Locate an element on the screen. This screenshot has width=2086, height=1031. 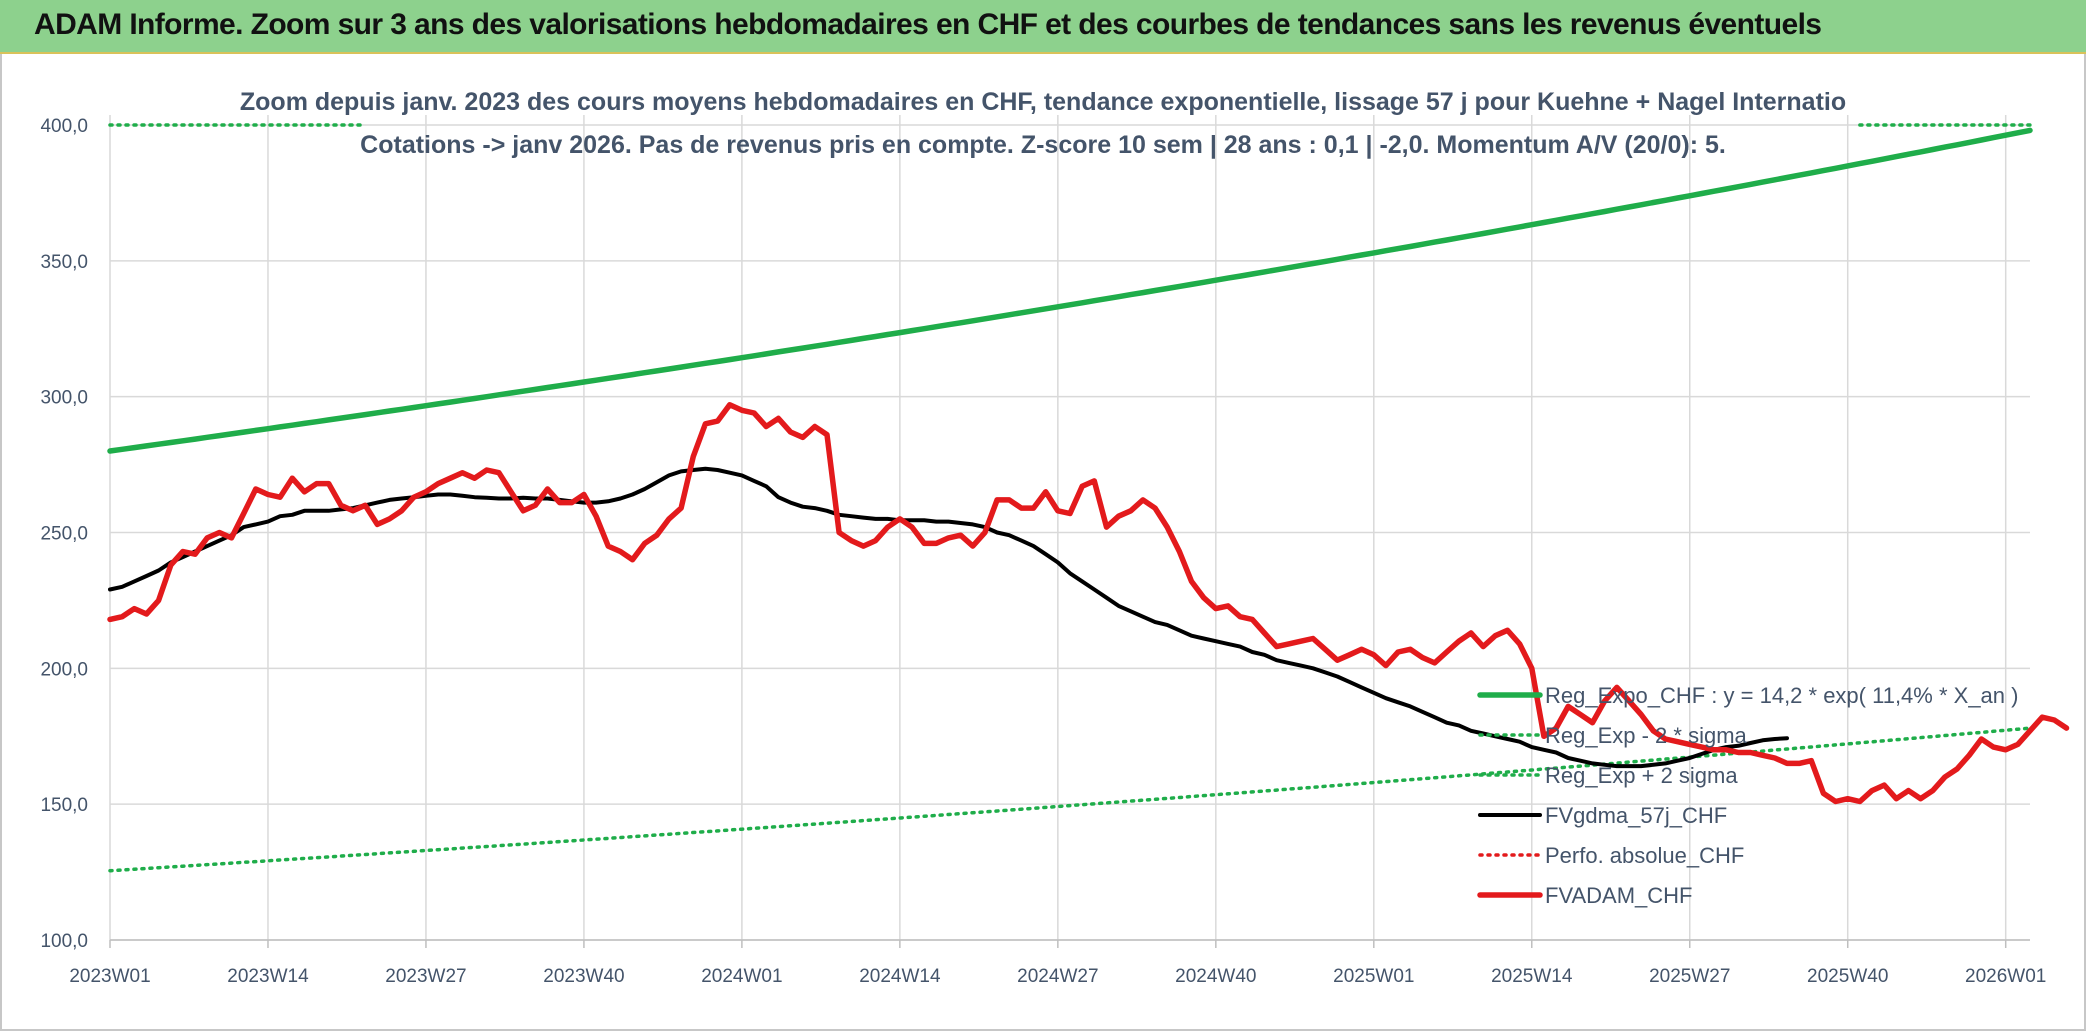
x-tick-label: 2025W27 is located at coordinates (1689, 976).